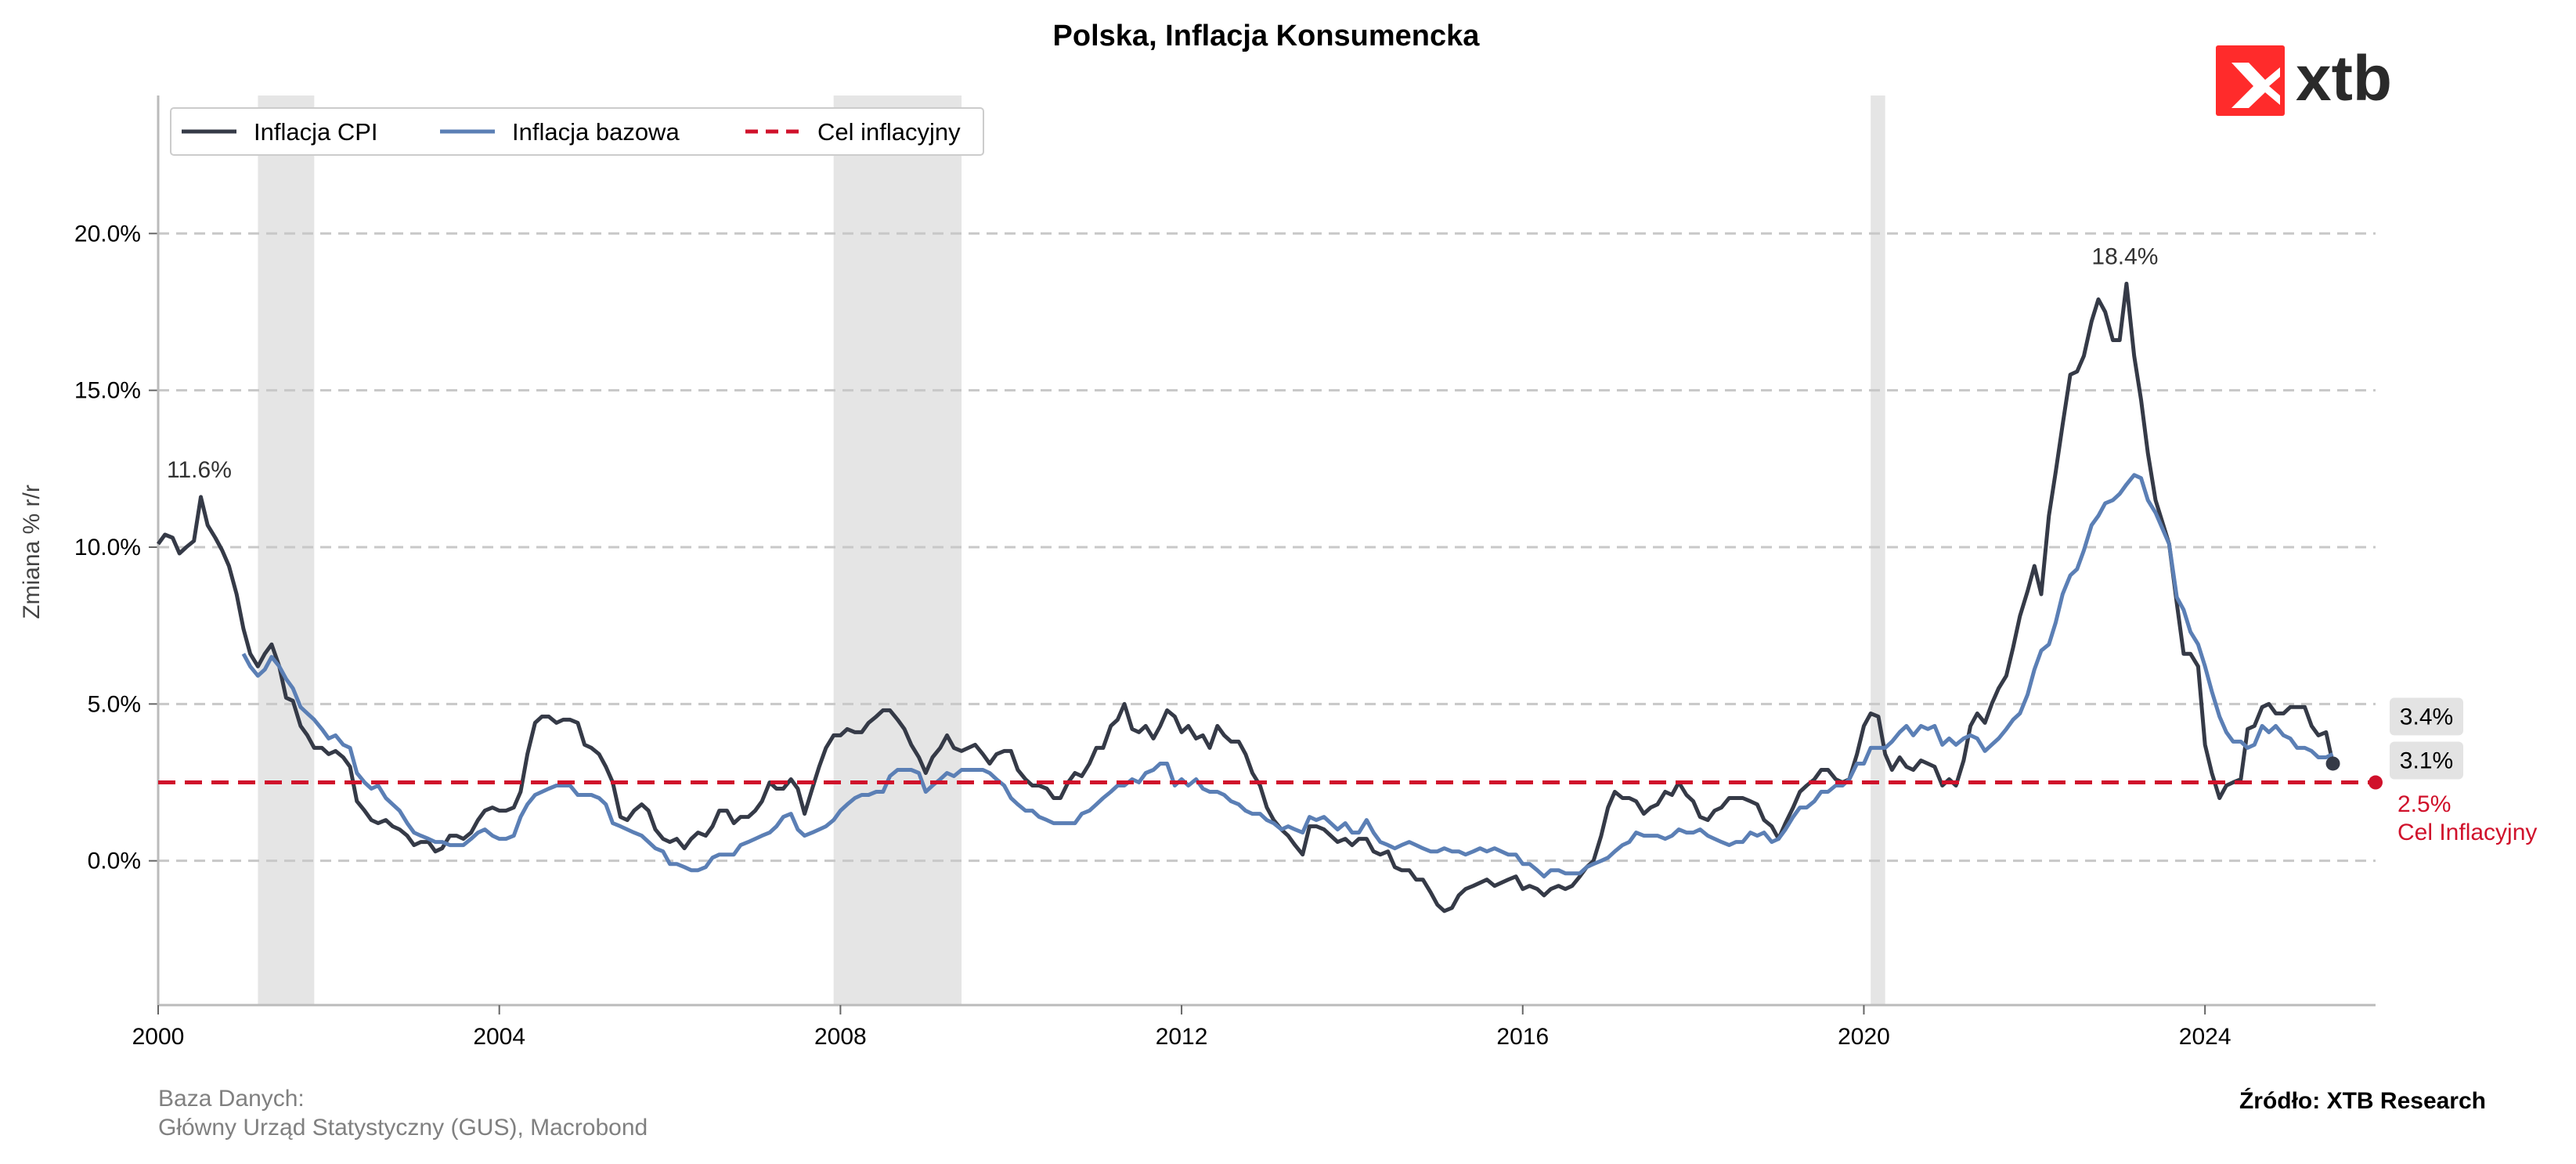 This screenshot has width=2576, height=1164. What do you see at coordinates (889, 132) in the screenshot?
I see `legend-label-3: Cel inflacyjny` at bounding box center [889, 132].